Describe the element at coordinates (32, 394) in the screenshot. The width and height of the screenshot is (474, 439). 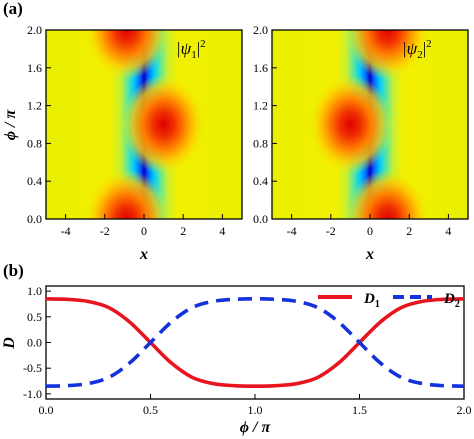
I see `line-ytick-label: -1.0` at that location.